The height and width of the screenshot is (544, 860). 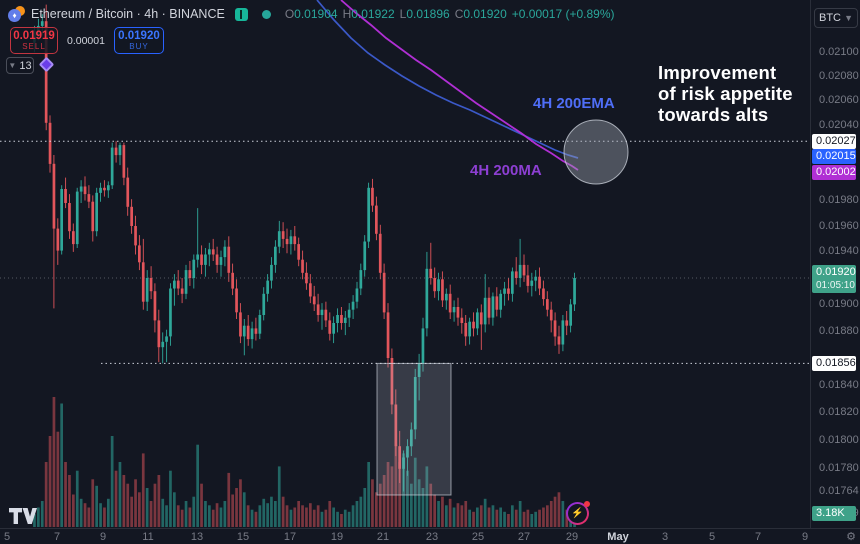 I want to click on time-tick: 27, so click(x=524, y=537).